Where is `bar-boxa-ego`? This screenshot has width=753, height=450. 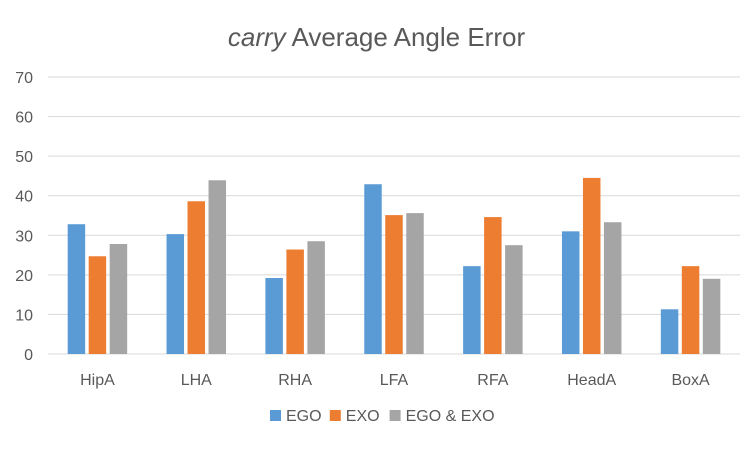 bar-boxa-ego is located at coordinates (669, 331).